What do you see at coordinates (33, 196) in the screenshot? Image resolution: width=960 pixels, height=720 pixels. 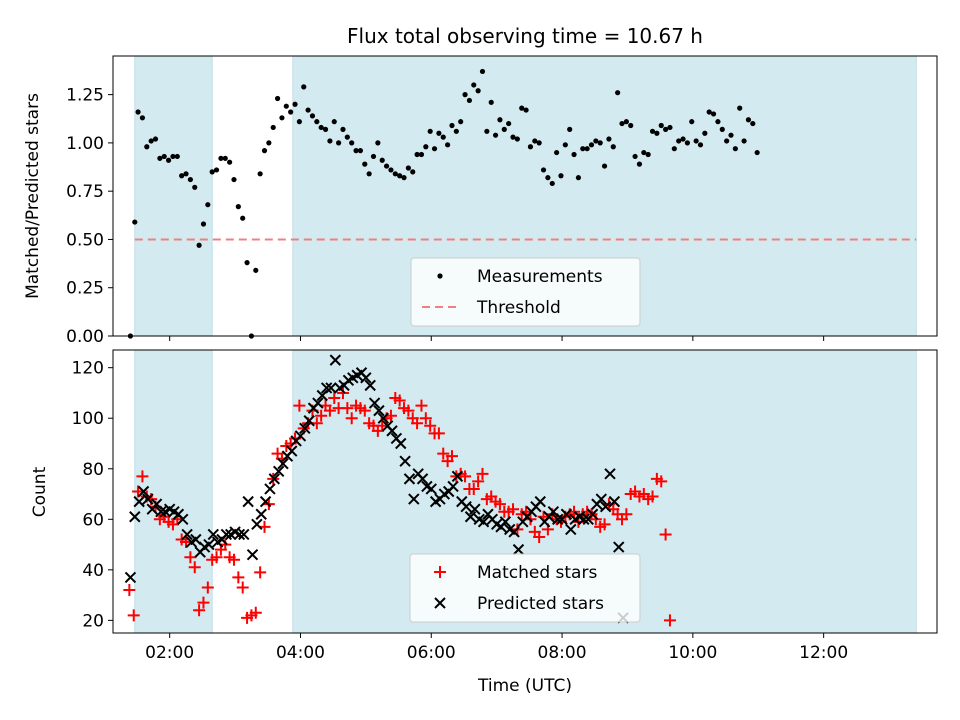 I see `top-panel-y-axis-label: Matched/Predicted stars` at bounding box center [33, 196].